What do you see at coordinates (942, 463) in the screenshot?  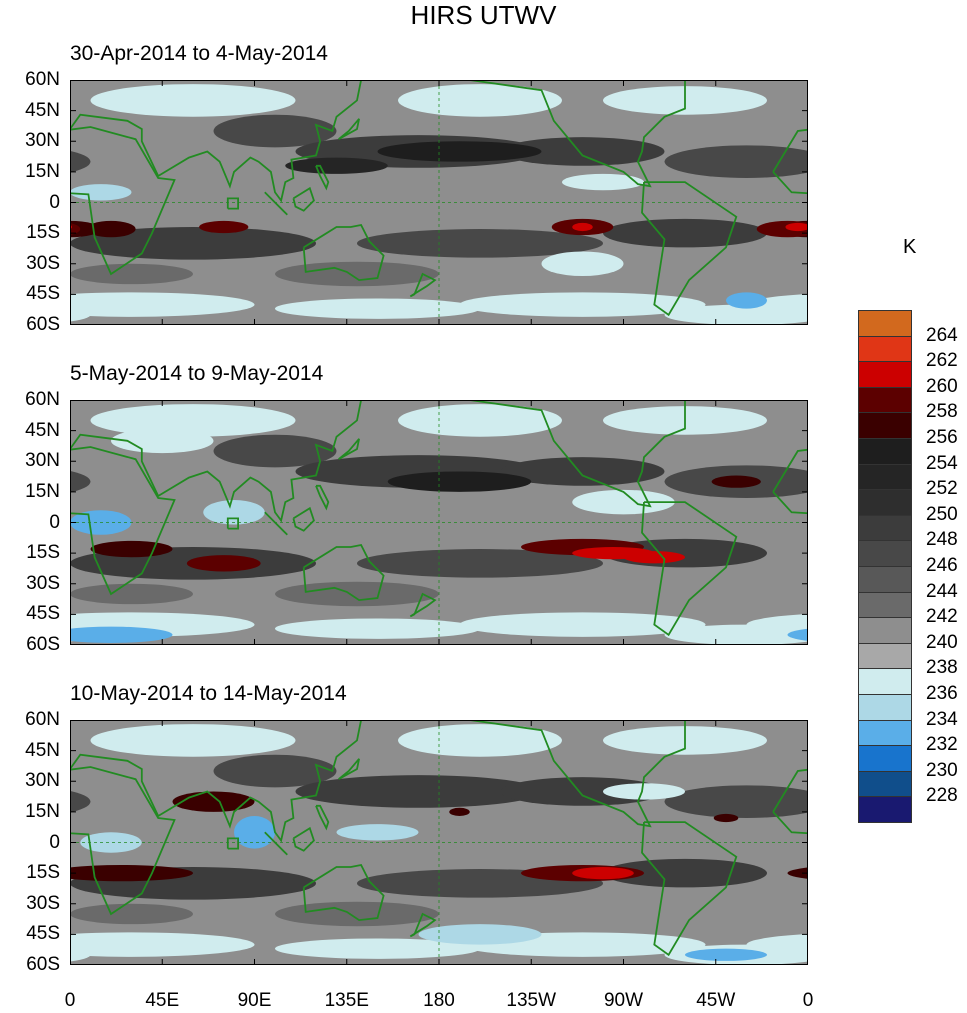 I see `colorbar-label: 254` at bounding box center [942, 463].